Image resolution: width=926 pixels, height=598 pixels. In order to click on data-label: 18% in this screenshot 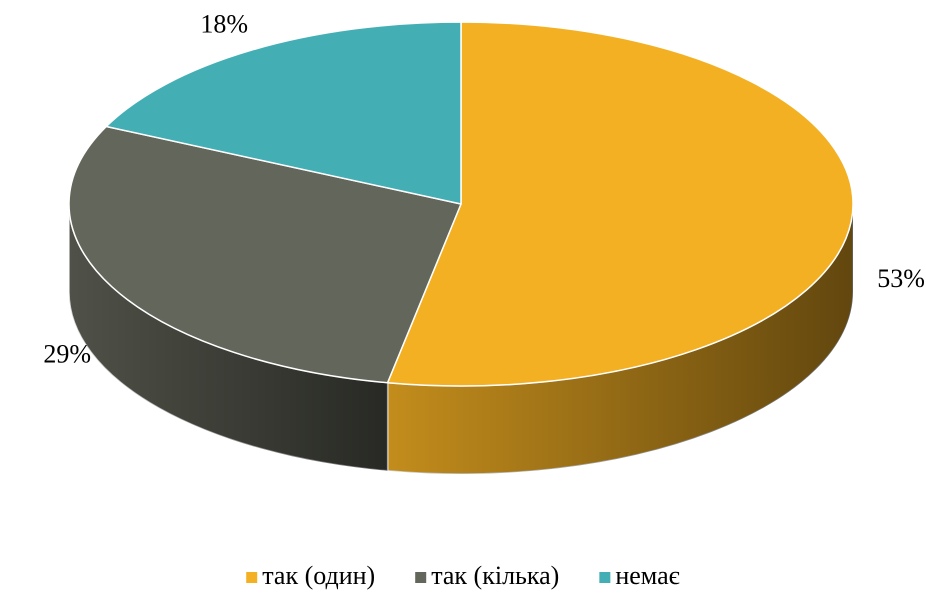, I will do `click(224, 24)`.